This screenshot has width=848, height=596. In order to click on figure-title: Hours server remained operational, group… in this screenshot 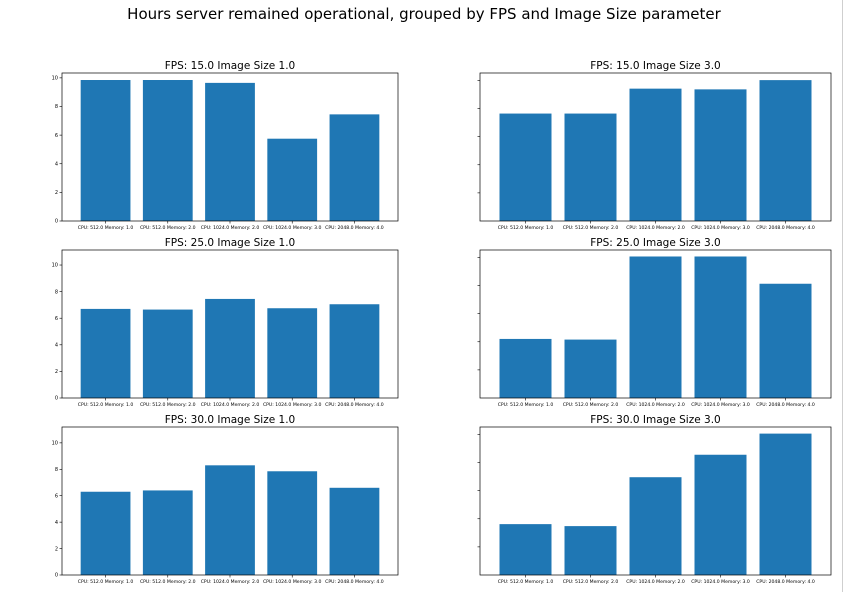, I will do `click(424, 14)`.